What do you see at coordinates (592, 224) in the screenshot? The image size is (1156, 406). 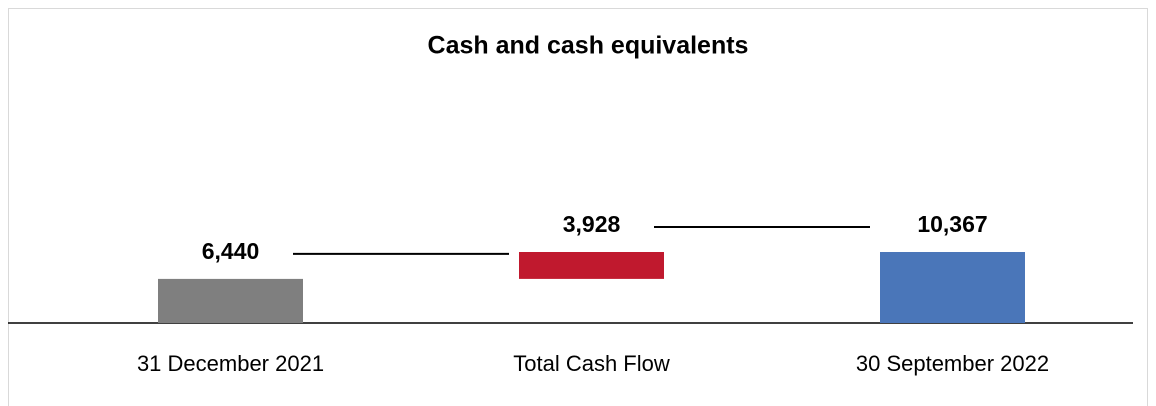 I see `value-label: 3,928` at bounding box center [592, 224].